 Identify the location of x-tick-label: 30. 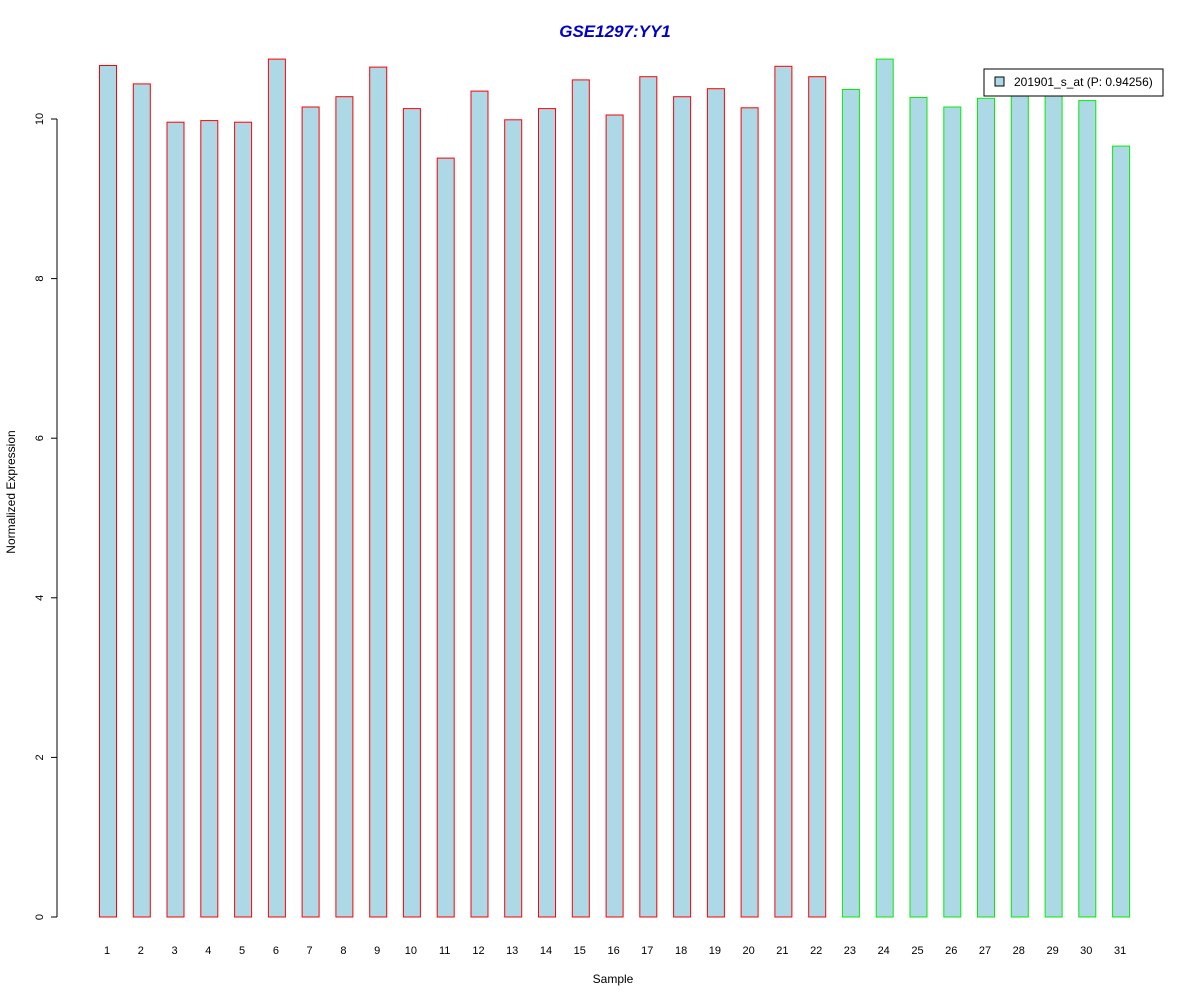
(1086, 951).